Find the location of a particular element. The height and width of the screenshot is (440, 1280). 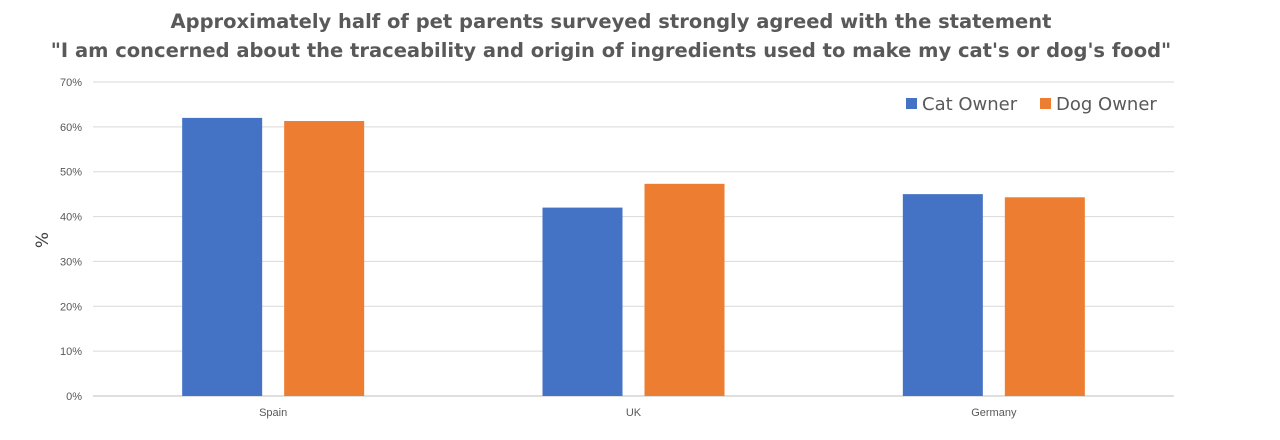

legend-label: Dog Owner is located at coordinates (1106, 104).